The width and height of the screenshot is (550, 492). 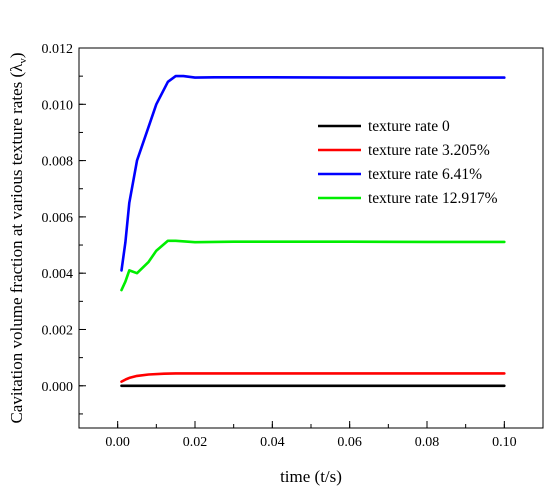 What do you see at coordinates (58, 274) in the screenshot?
I see `y-tick-label: 0.004` at bounding box center [58, 274].